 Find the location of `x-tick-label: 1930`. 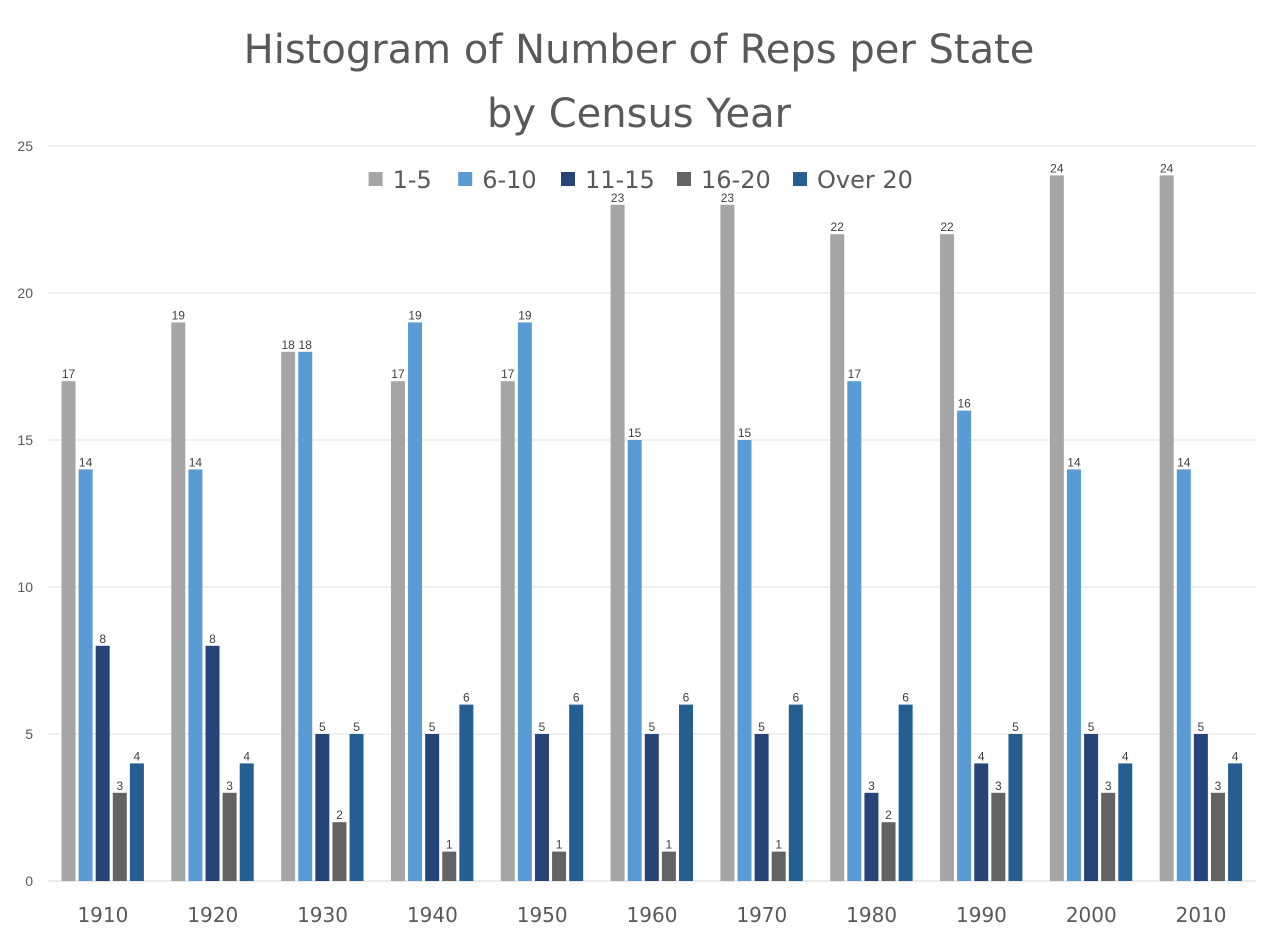

x-tick-label: 1930 is located at coordinates (322, 915).